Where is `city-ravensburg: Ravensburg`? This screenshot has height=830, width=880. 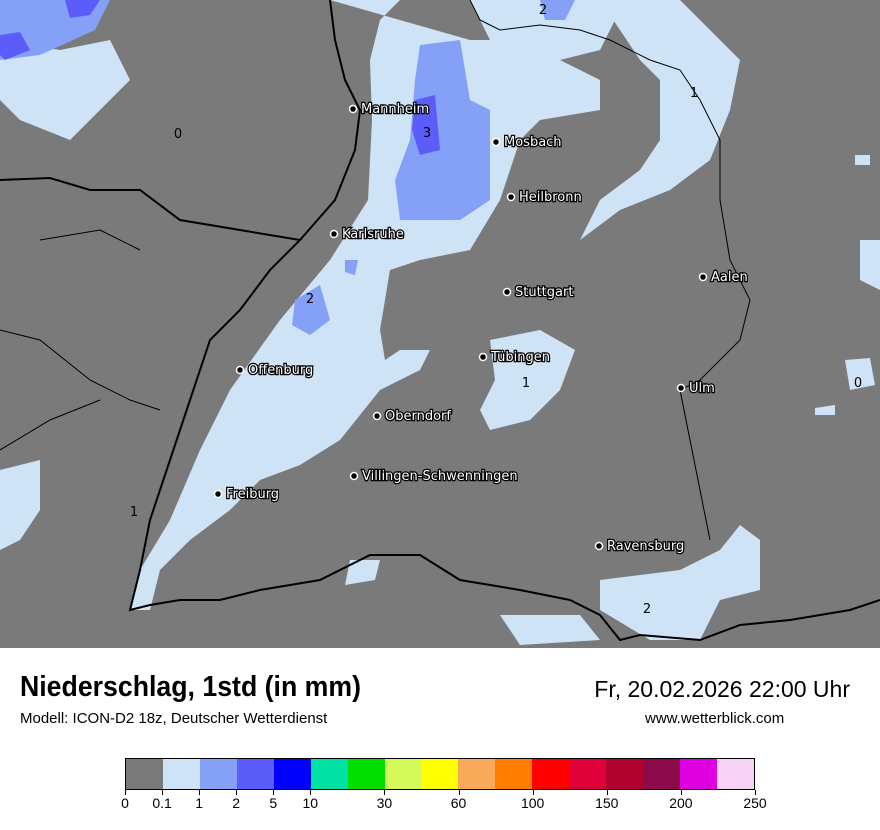 city-ravensburg: Ravensburg is located at coordinates (640, 546).